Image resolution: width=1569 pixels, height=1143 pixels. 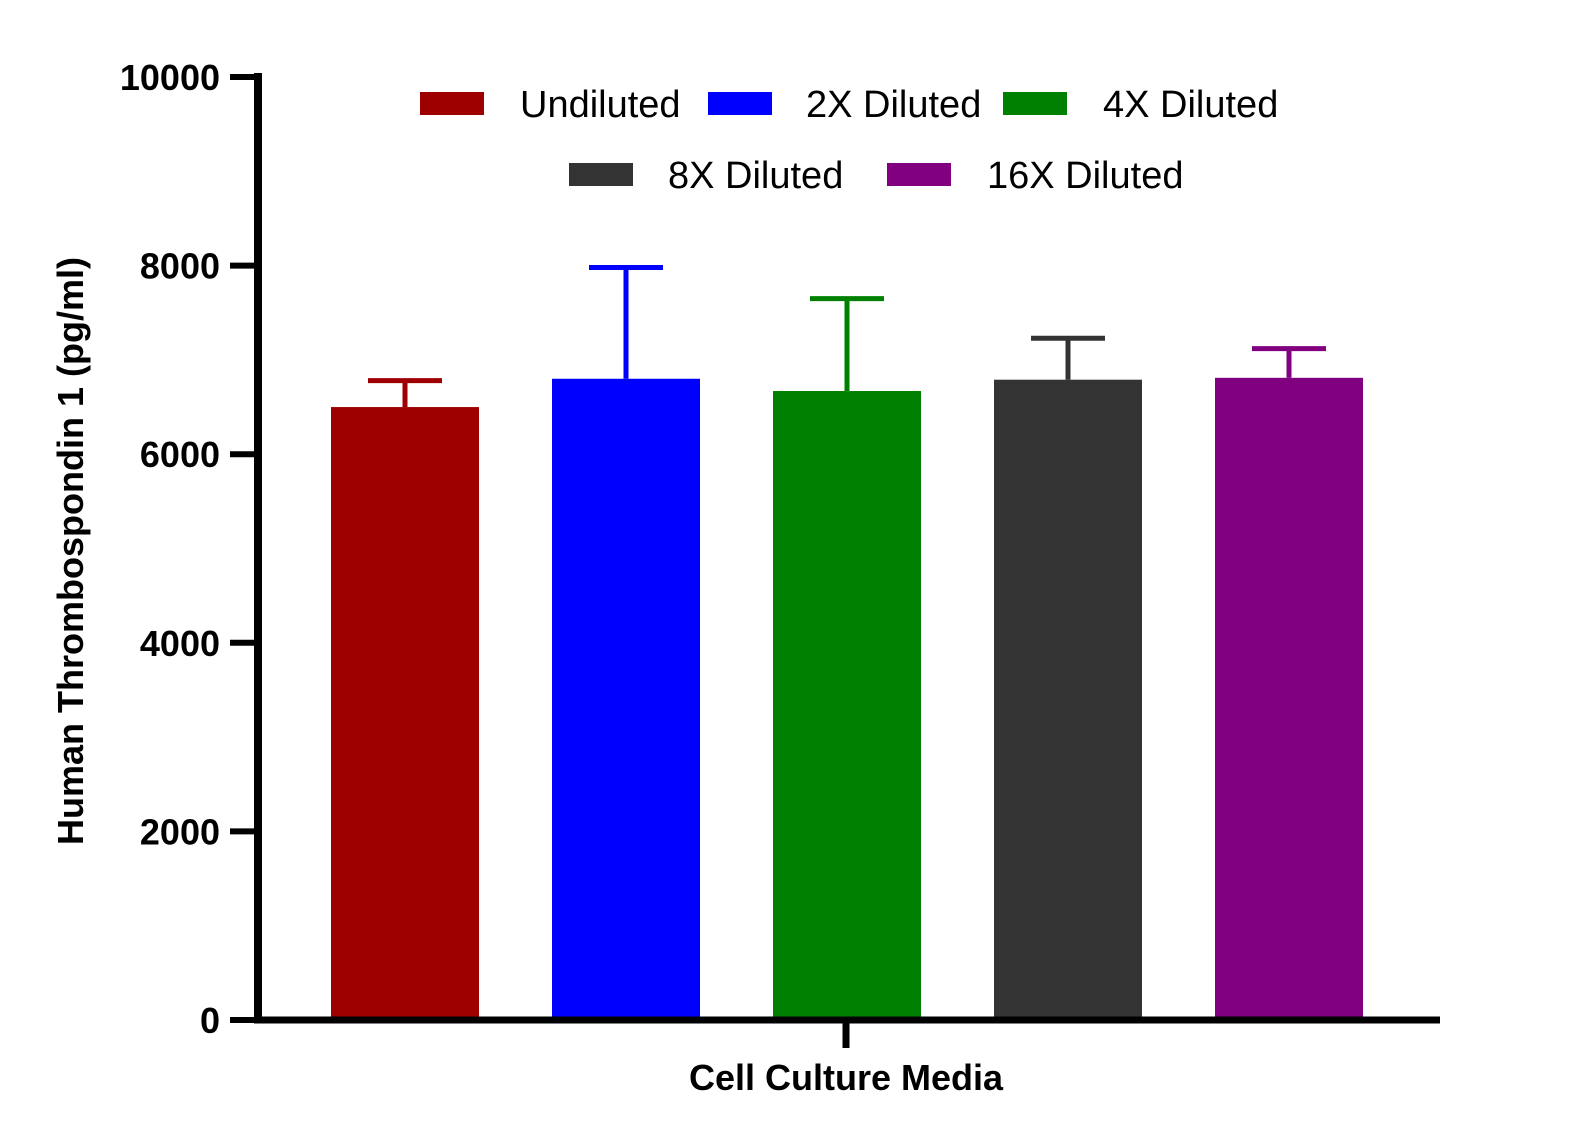 What do you see at coordinates (755, 176) in the screenshot?
I see `legend-label-8x-diluted: 8X Diluted` at bounding box center [755, 176].